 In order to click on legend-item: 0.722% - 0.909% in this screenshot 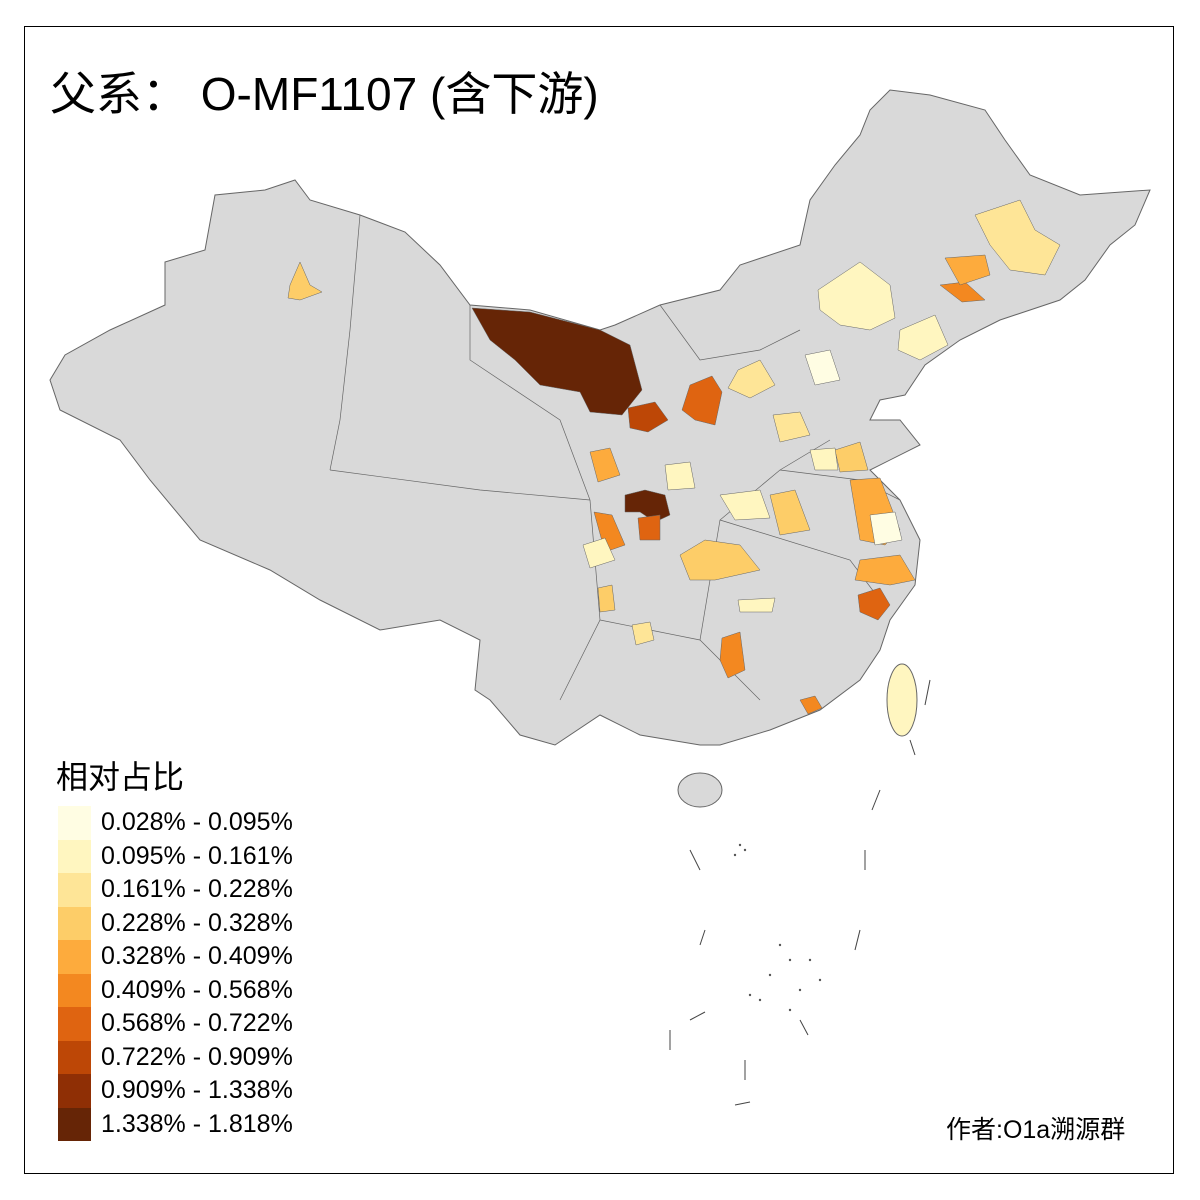, I will do `click(175, 1057)`.